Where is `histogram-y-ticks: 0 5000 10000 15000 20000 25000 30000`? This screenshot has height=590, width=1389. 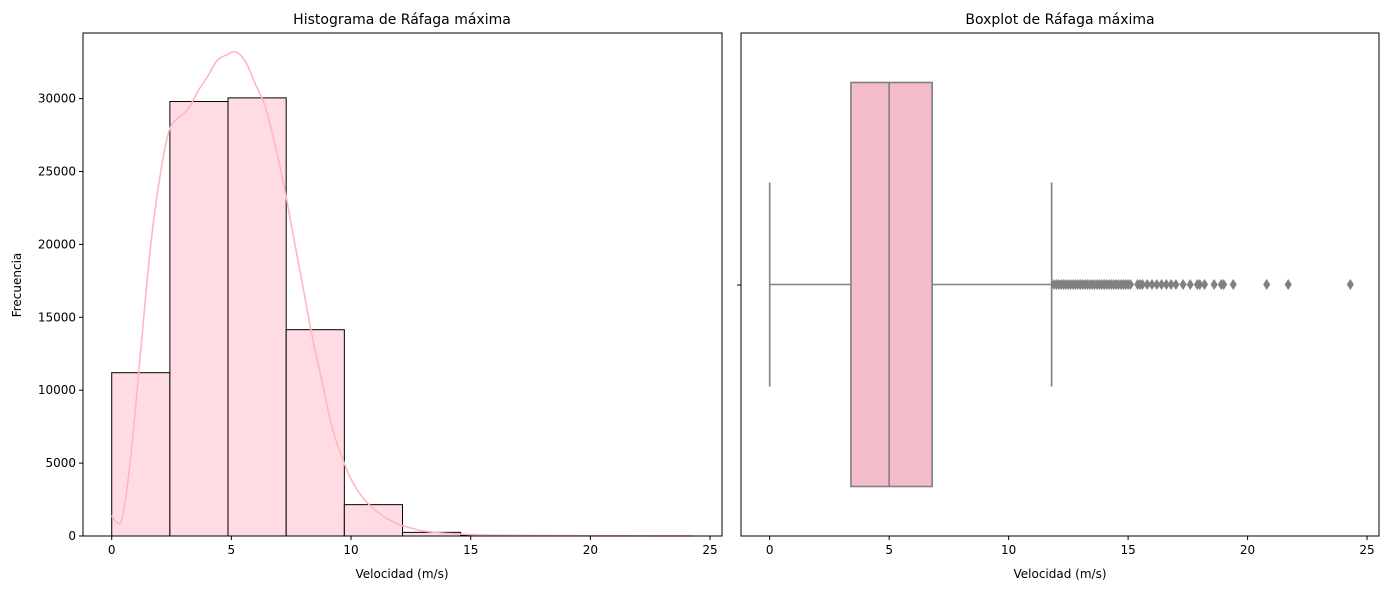
histogram-y-ticks: 0 5000 10000 15000 20000 25000 30000 is located at coordinates (60, 317).